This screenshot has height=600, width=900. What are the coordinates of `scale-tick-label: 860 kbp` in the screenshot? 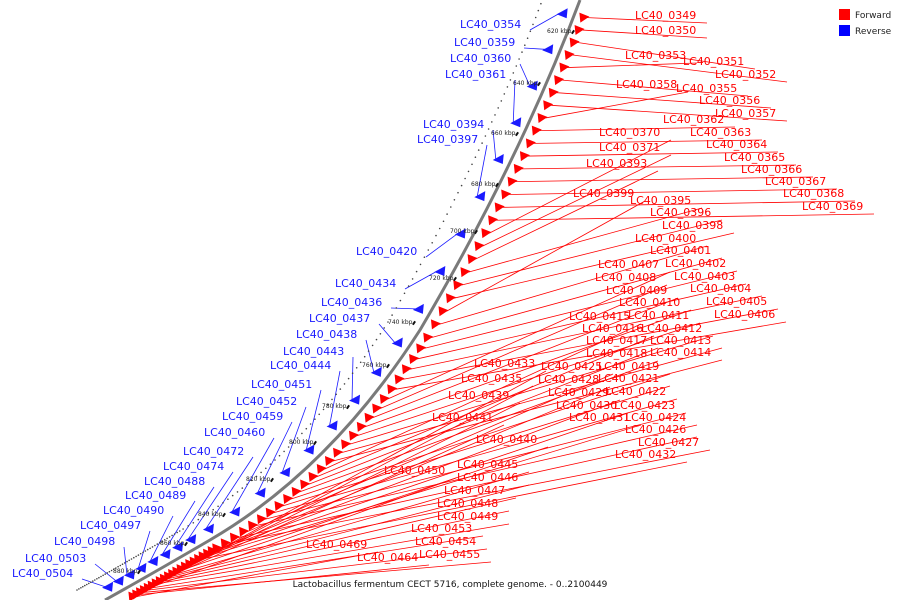 It's located at (172, 543).